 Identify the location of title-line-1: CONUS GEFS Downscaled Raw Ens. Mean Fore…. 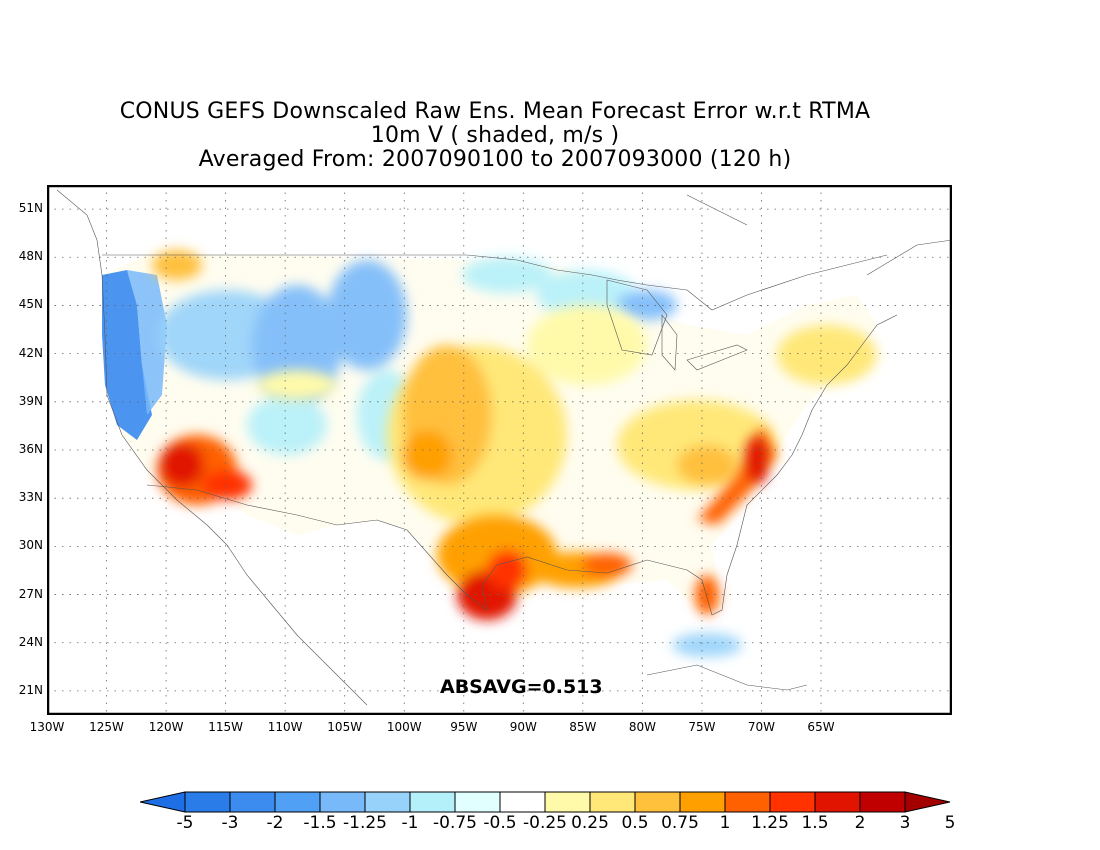
(495, 111).